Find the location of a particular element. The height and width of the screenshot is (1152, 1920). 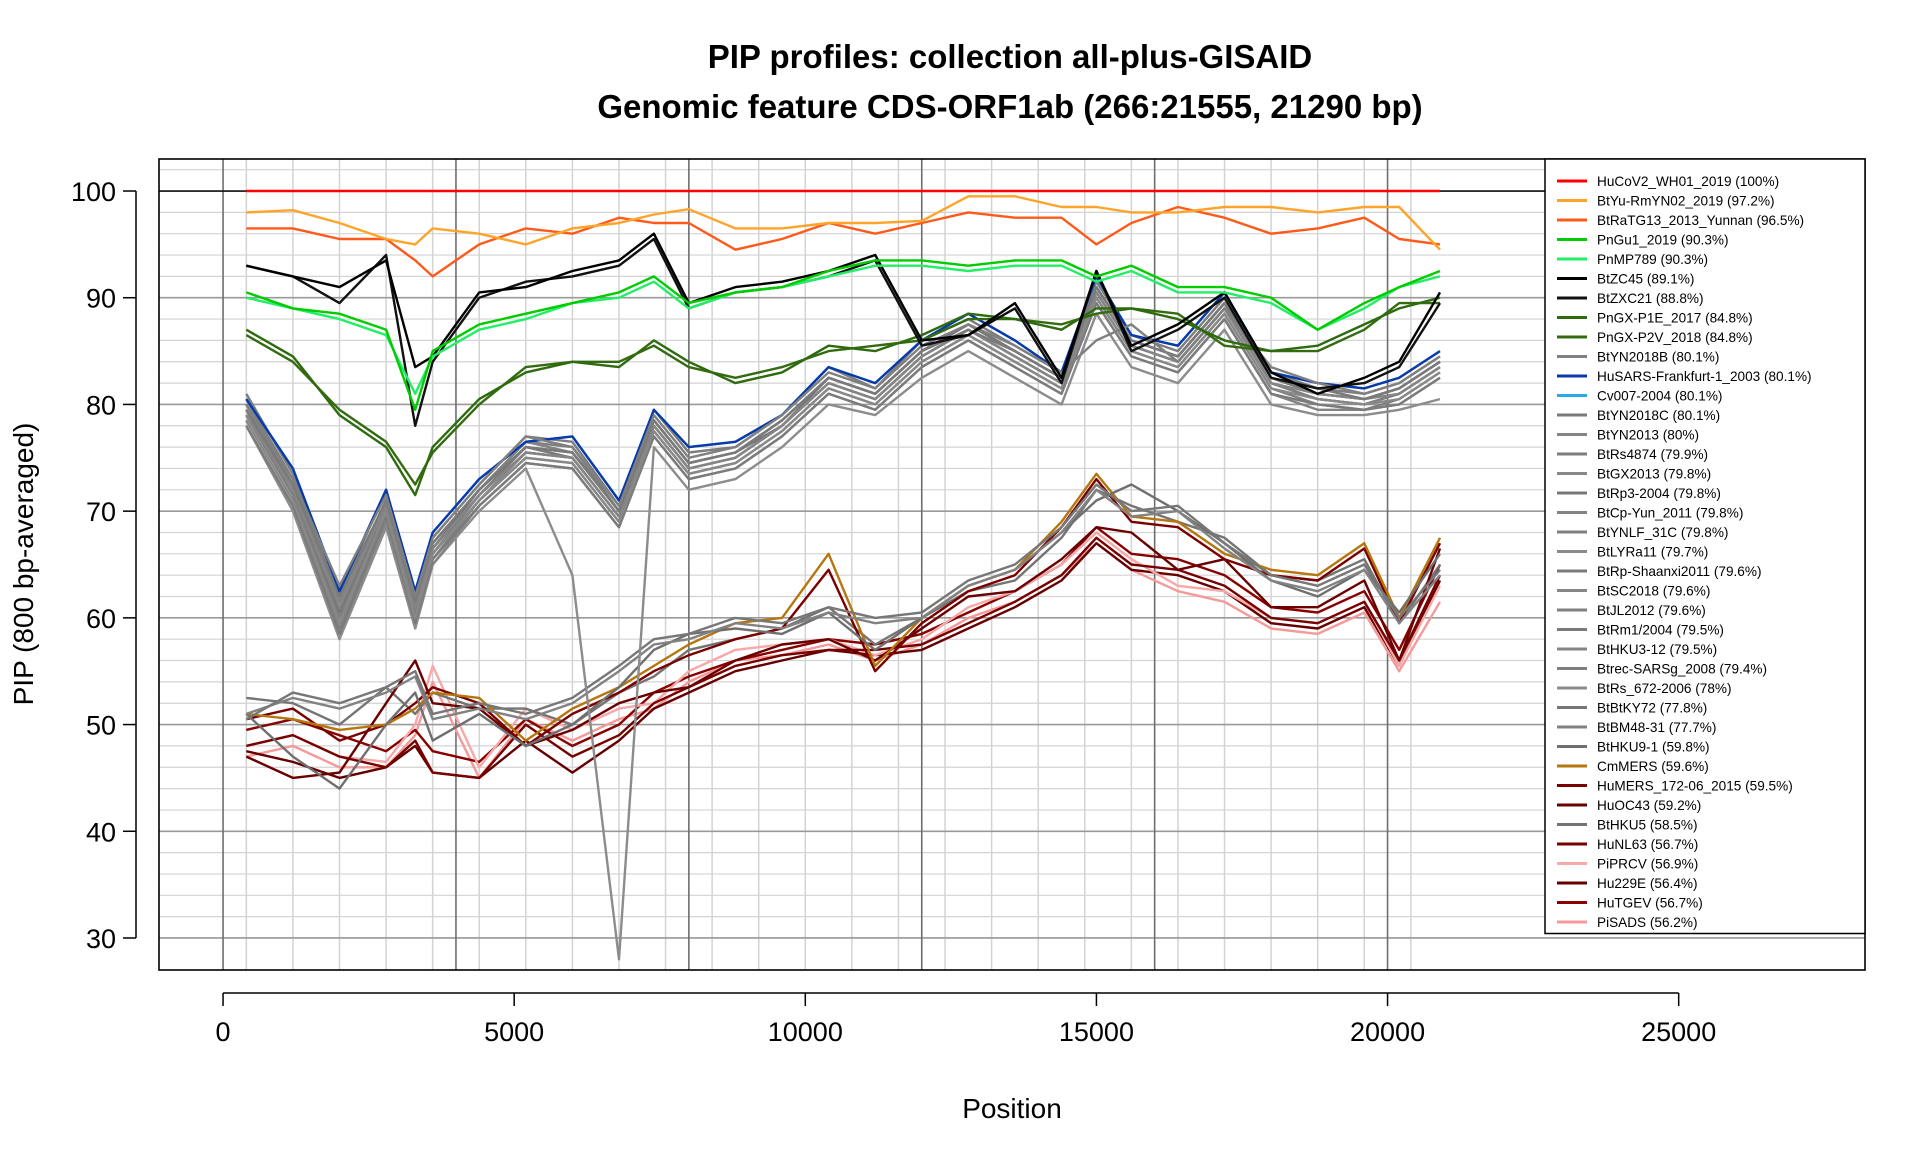

series-line-btyu-rmyn02-2019 is located at coordinates (843, 223).